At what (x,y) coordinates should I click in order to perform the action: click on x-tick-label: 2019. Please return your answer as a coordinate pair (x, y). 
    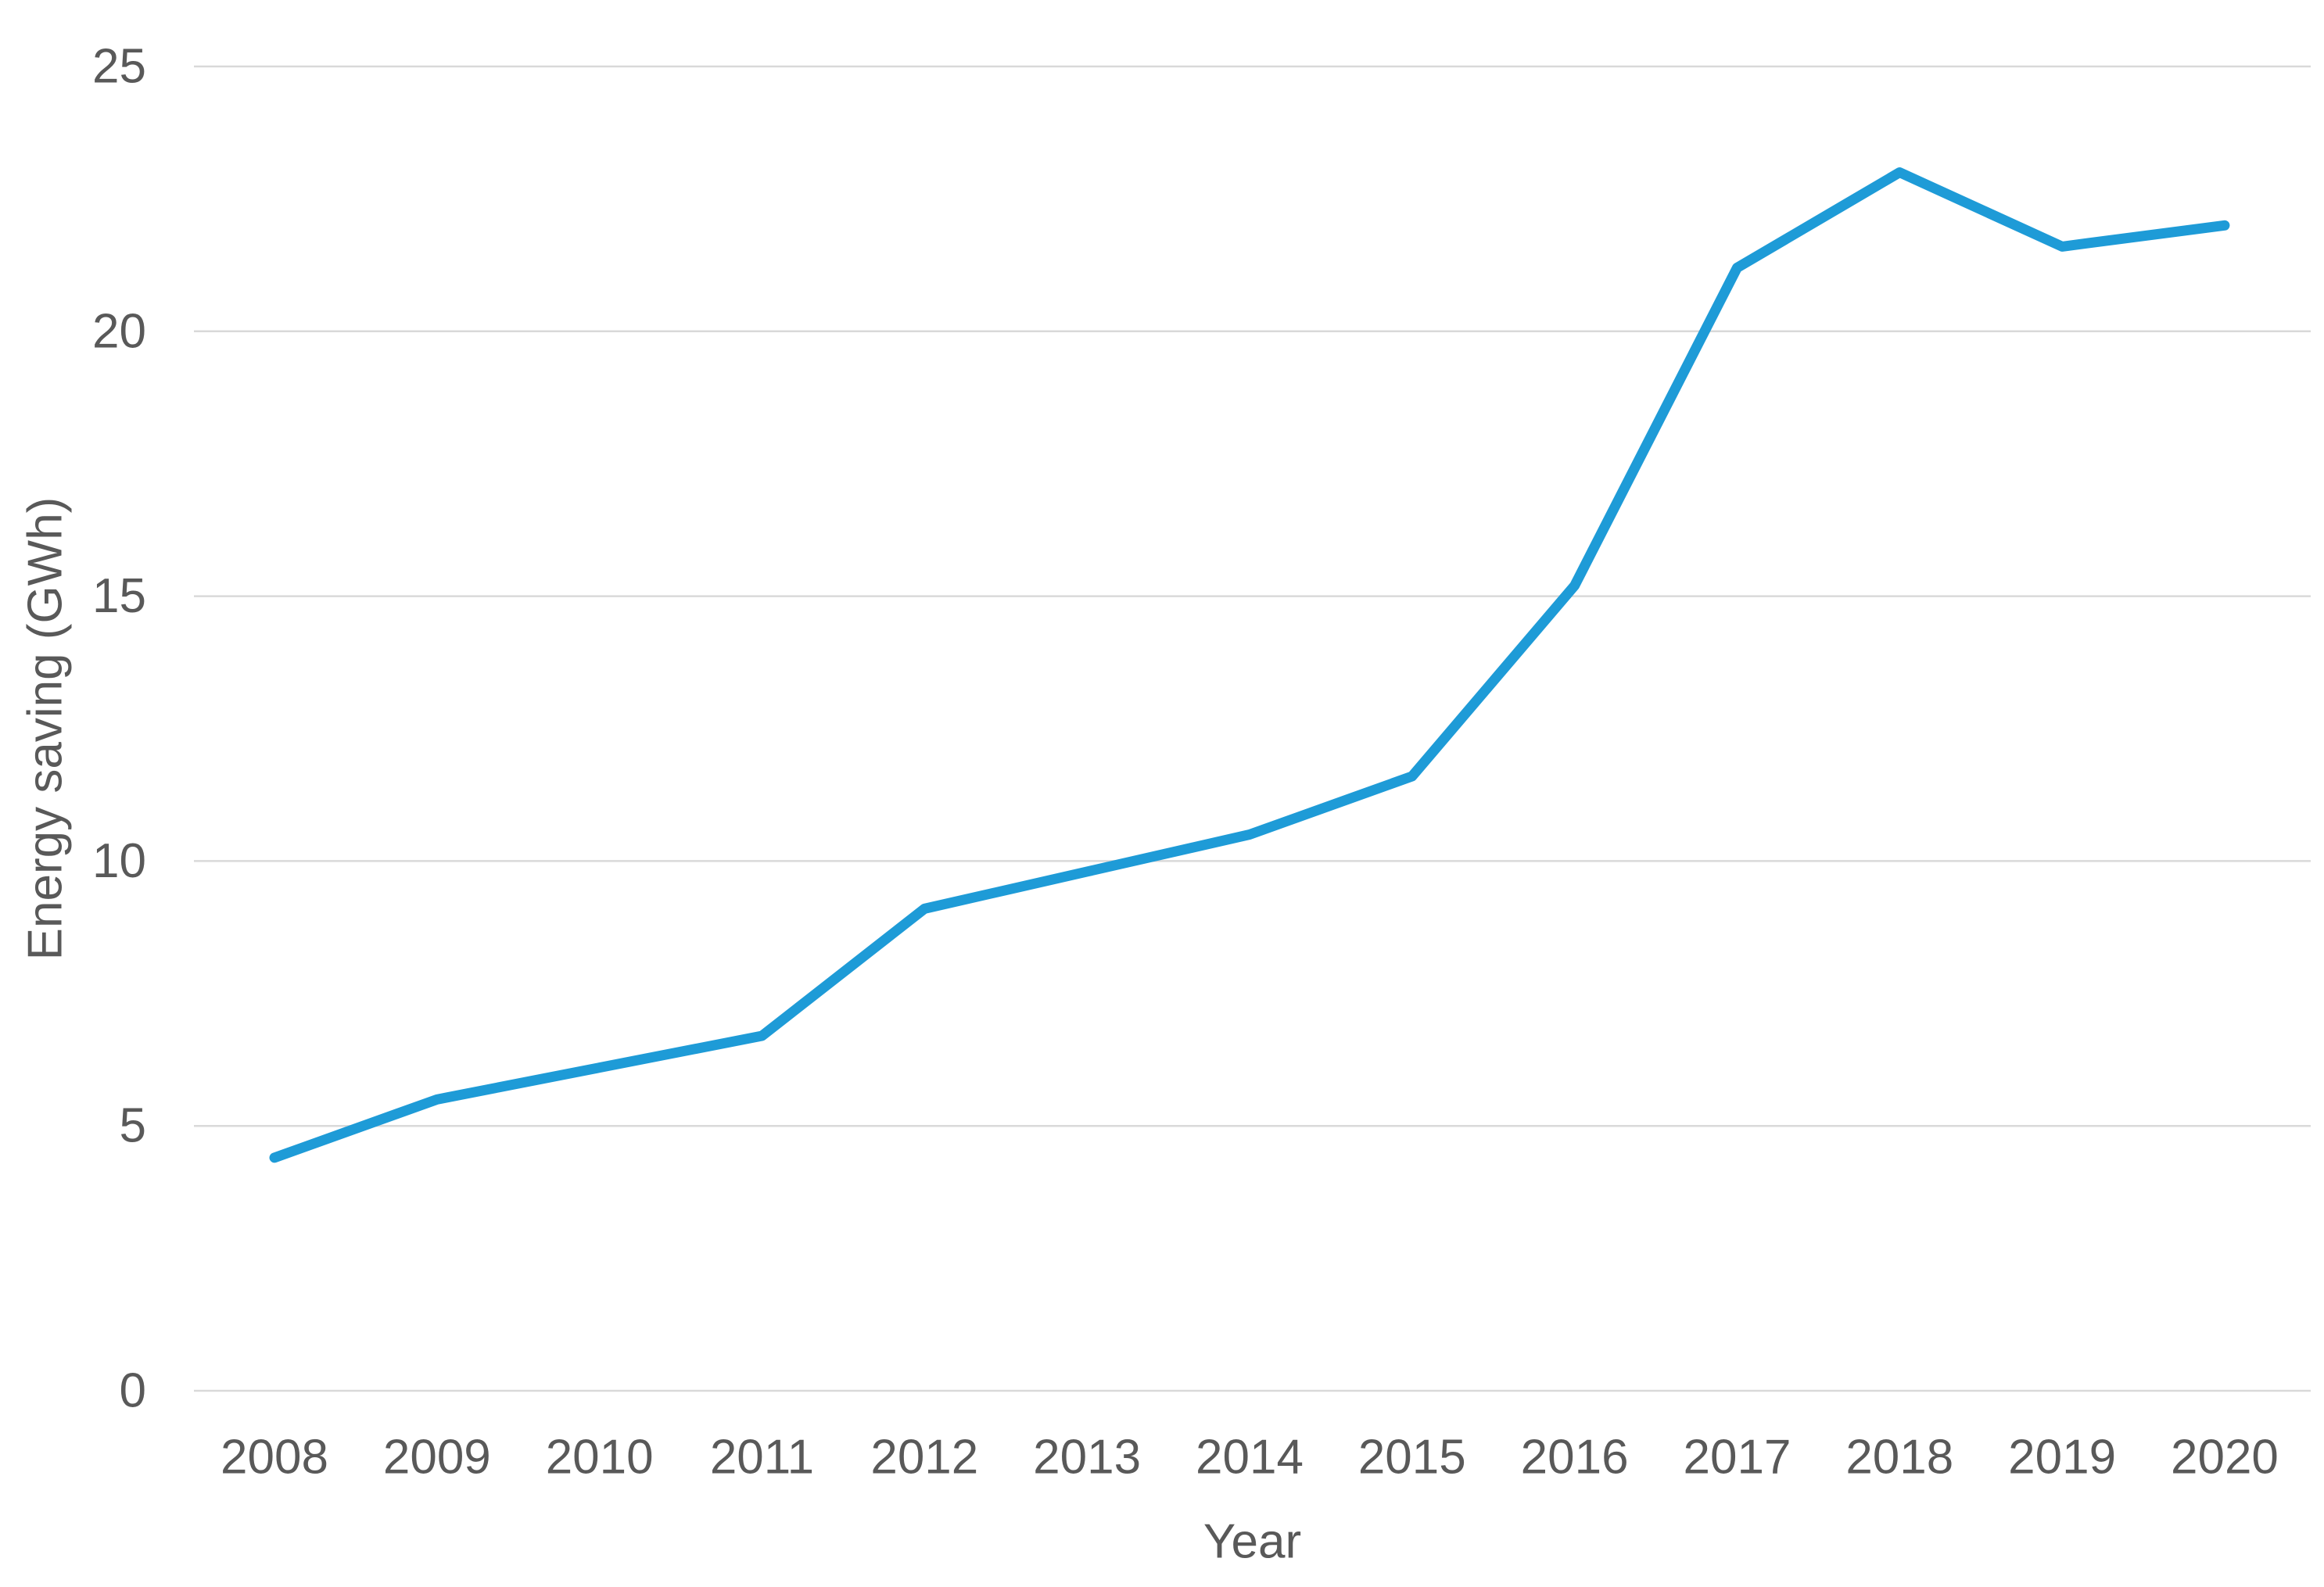
    Looking at the image, I should click on (2062, 1458).